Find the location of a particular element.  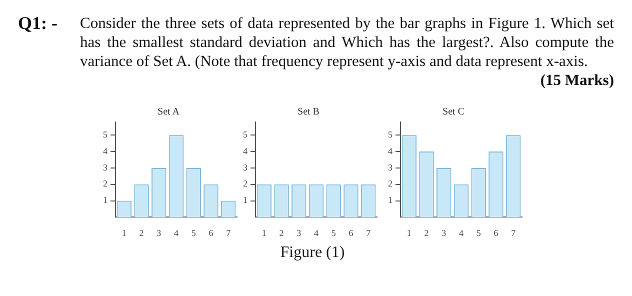

text: Figure (1) is located at coordinates (312, 253).